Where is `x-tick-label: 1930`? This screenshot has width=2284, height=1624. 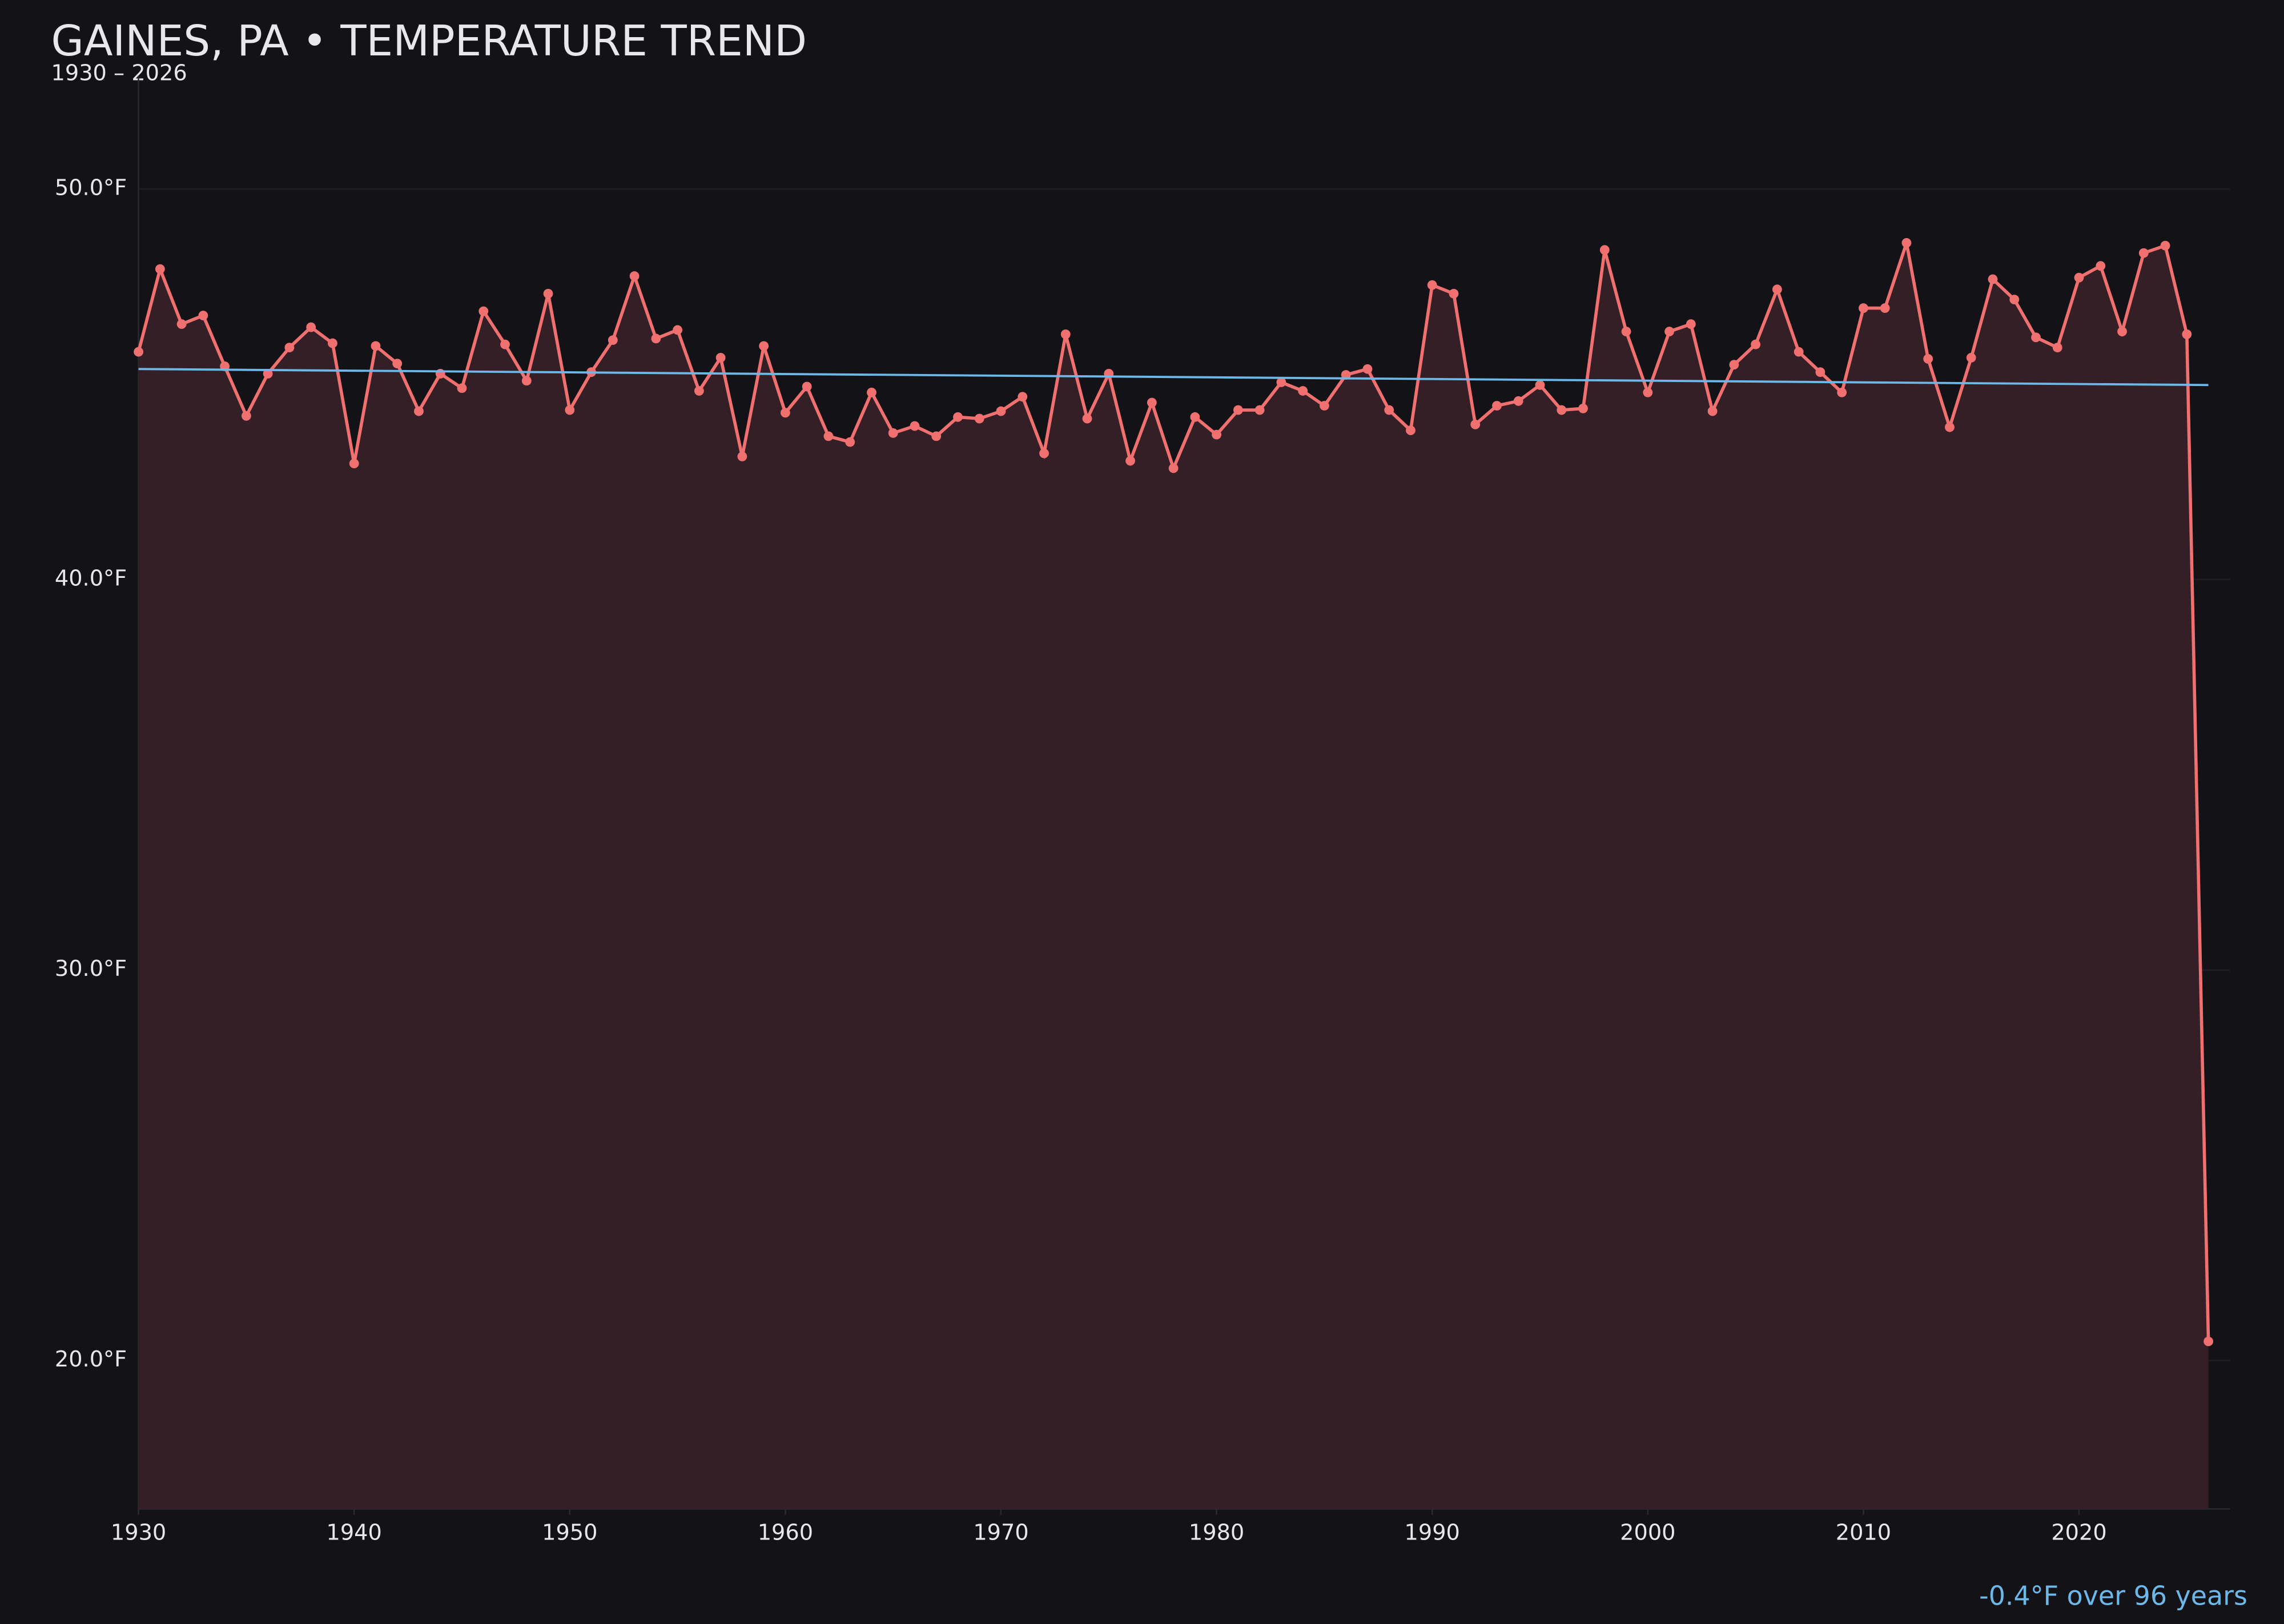
x-tick-label: 1930 is located at coordinates (138, 1532).